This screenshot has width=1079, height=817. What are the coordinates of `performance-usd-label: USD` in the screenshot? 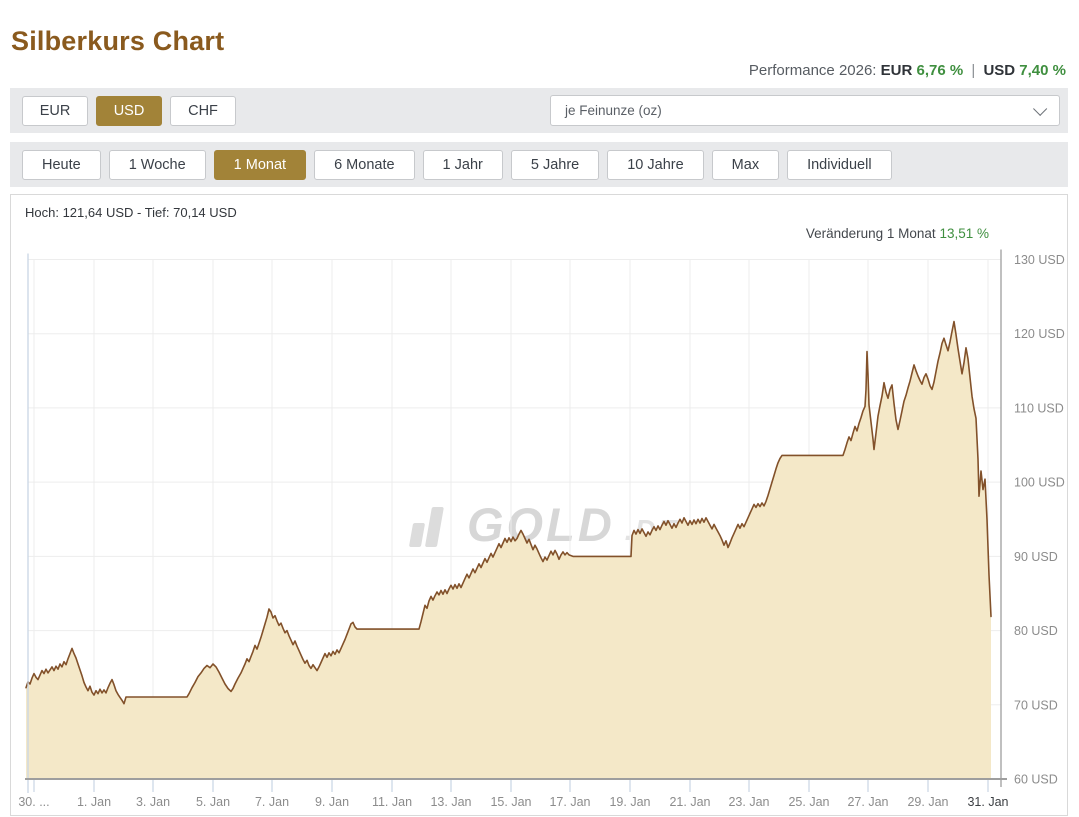 It's located at (999, 70).